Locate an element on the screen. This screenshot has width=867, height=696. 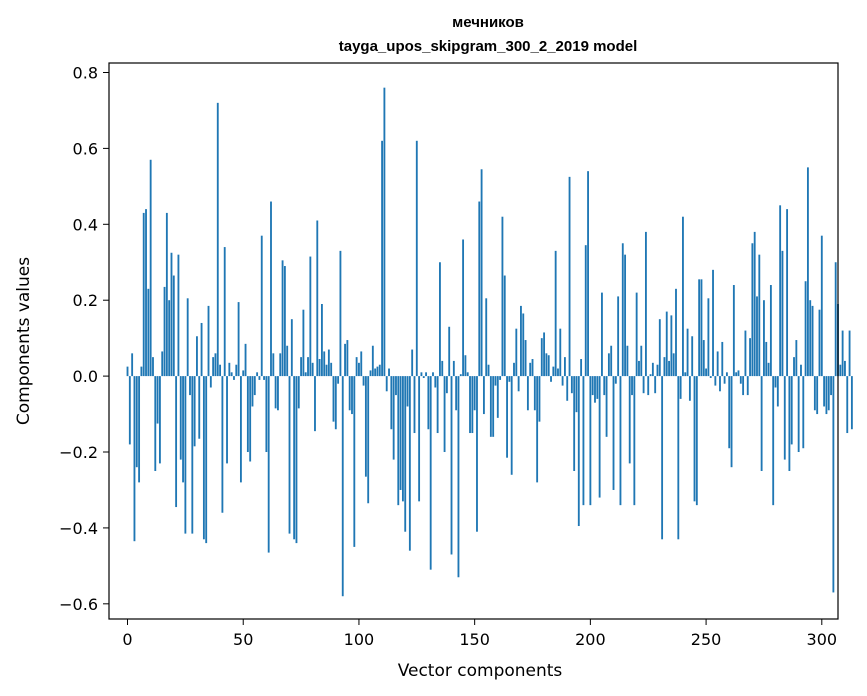
x-tick-label: 150 is located at coordinates (474, 639).